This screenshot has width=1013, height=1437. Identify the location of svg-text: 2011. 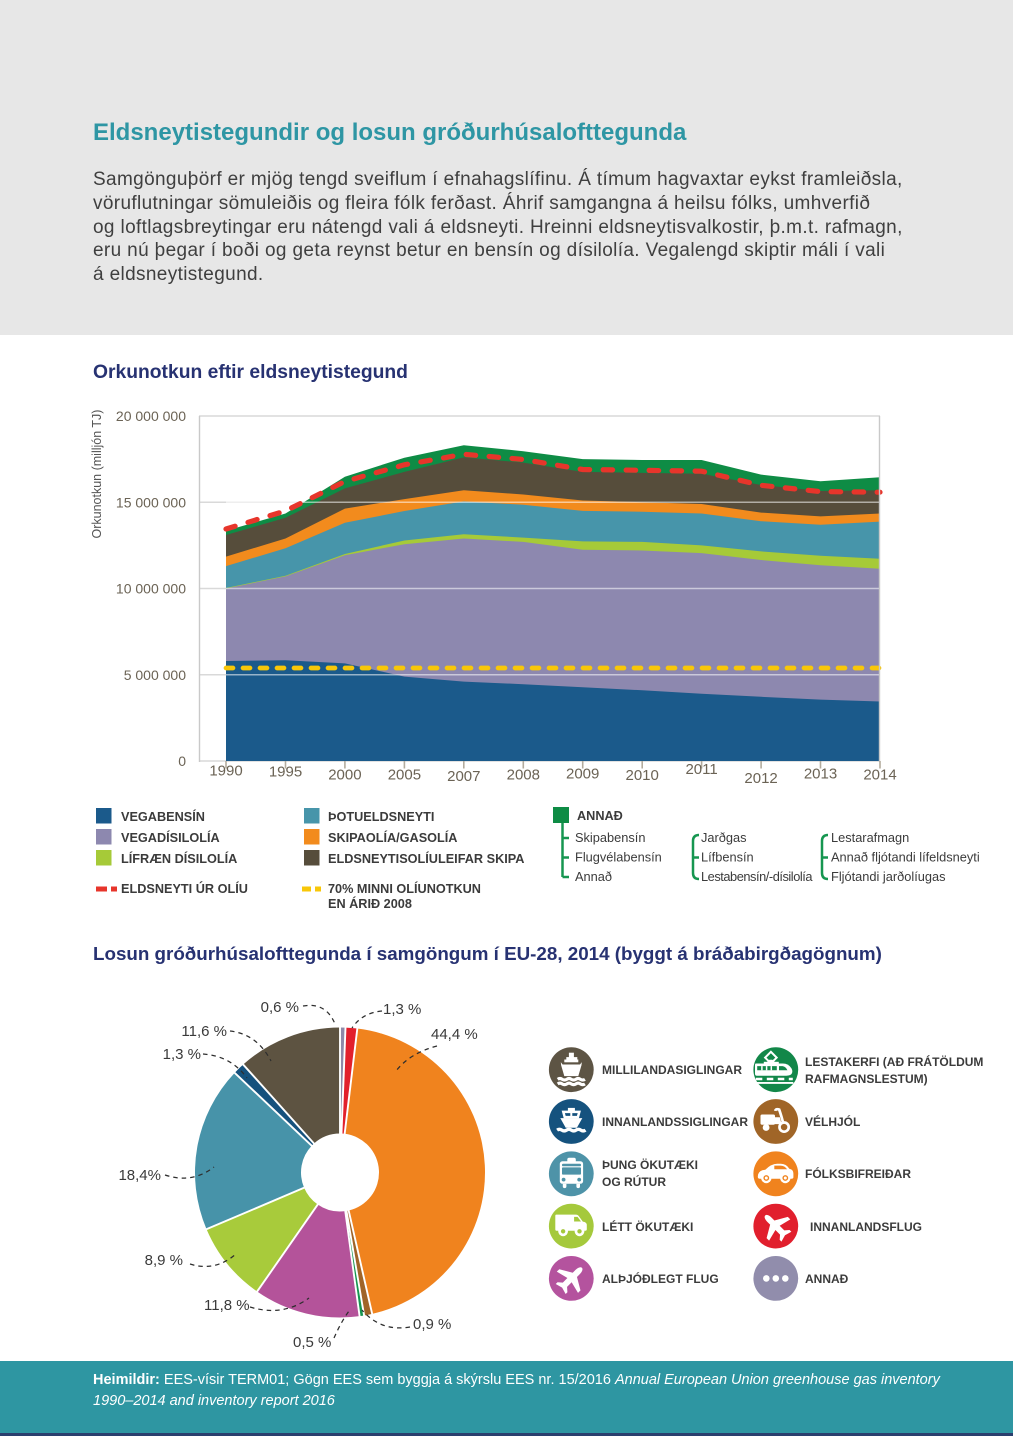
(701, 769).